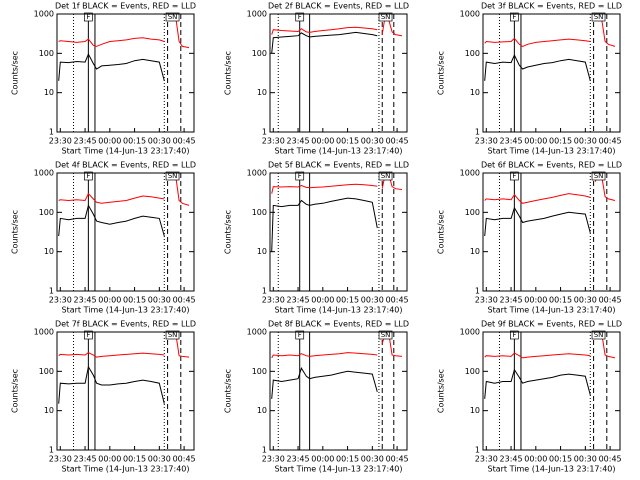 Image resolution: width=640 pixels, height=480 pixels. I want to click on chart-title: Det 1f BLACK = Events, RED = LLD, so click(125, 6).